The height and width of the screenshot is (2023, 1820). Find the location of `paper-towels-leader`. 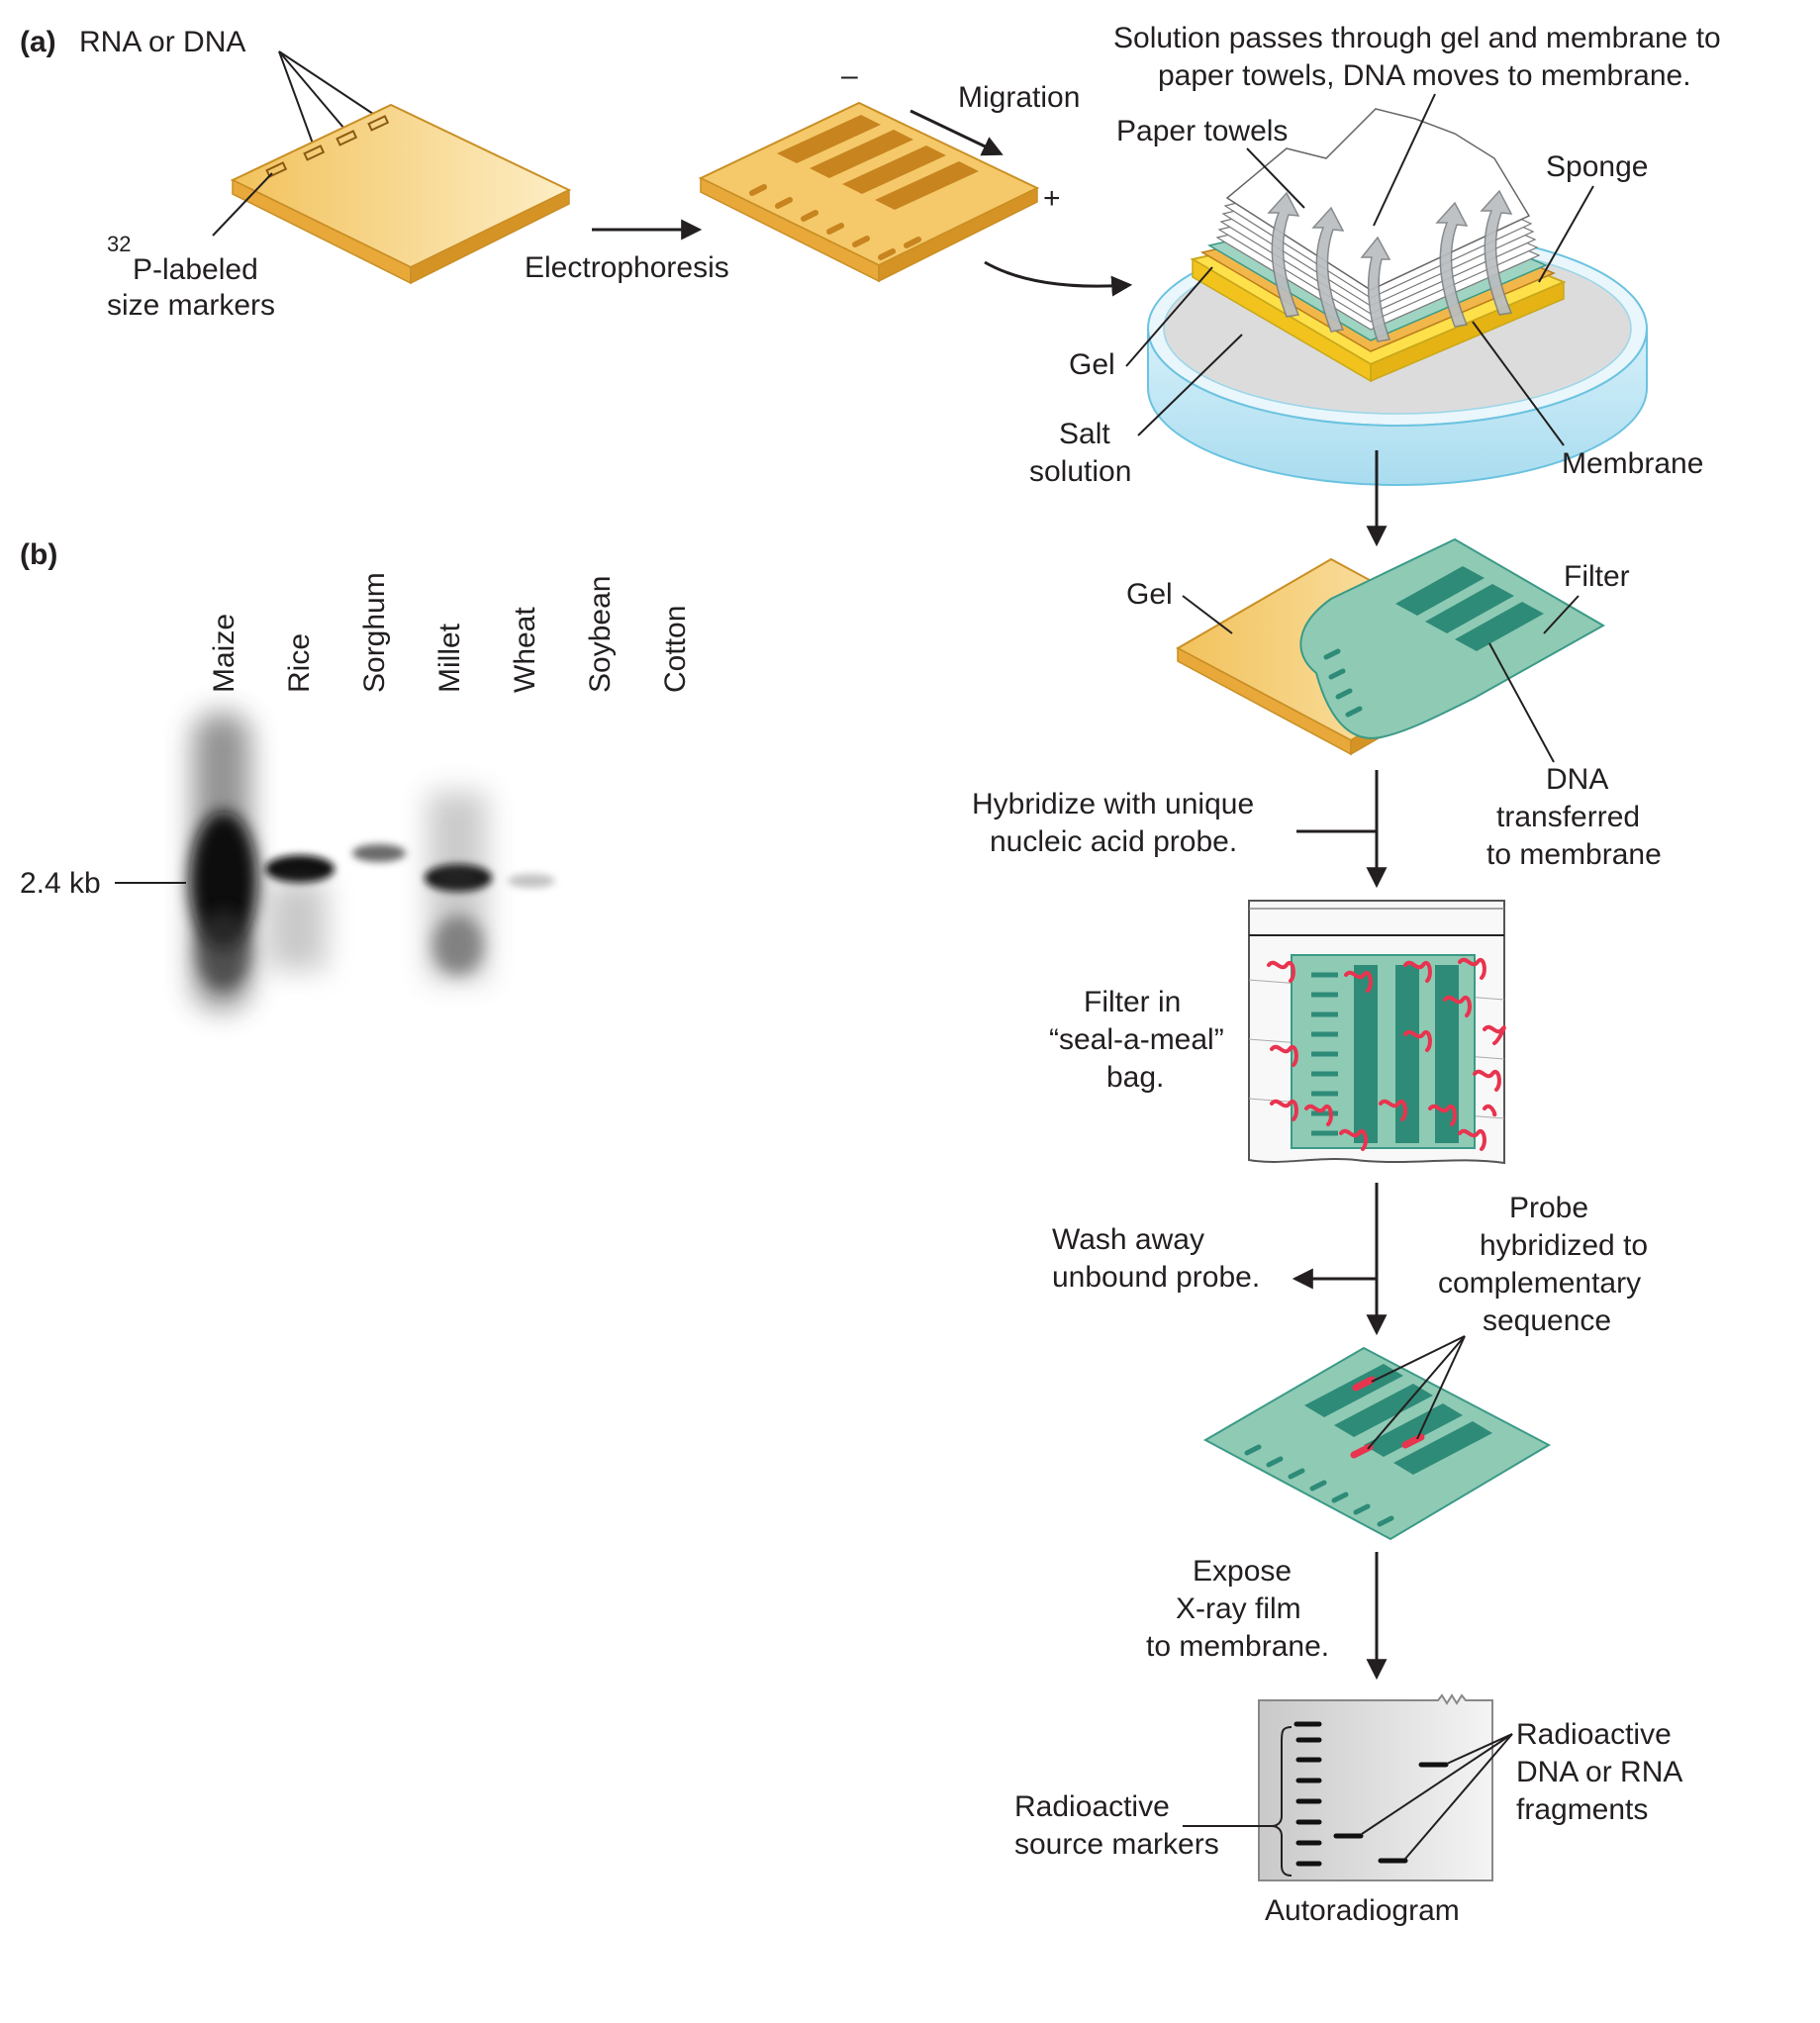

paper-towels-leader is located at coordinates (1275, 178).